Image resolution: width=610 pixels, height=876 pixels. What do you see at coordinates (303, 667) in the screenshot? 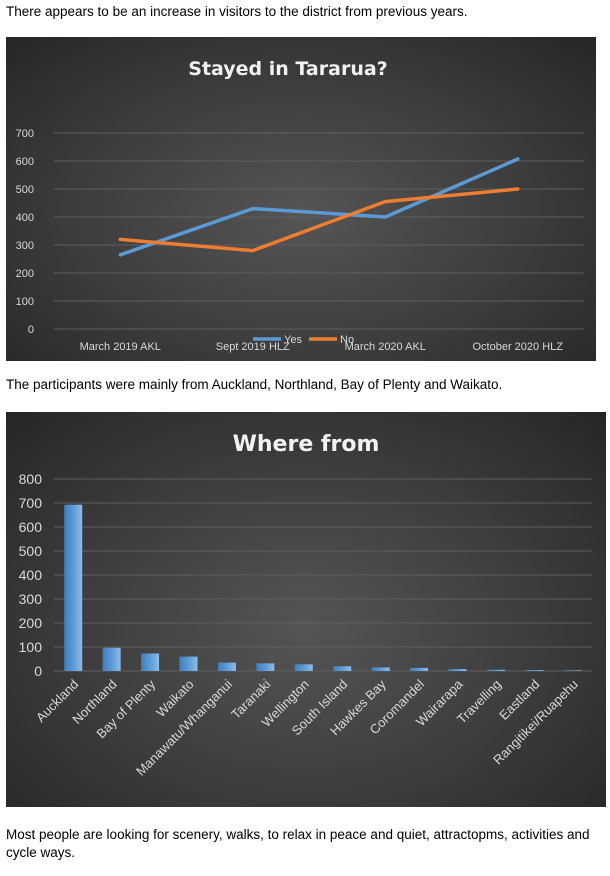
I see `bar-wellington` at bounding box center [303, 667].